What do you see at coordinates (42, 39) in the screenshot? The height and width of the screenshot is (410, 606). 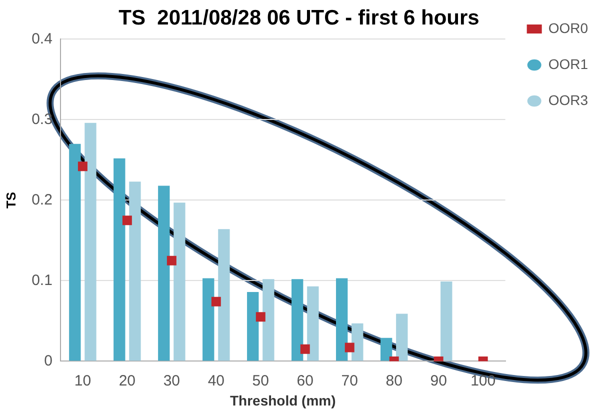 I see `y-tick-label: 0.4` at bounding box center [42, 39].